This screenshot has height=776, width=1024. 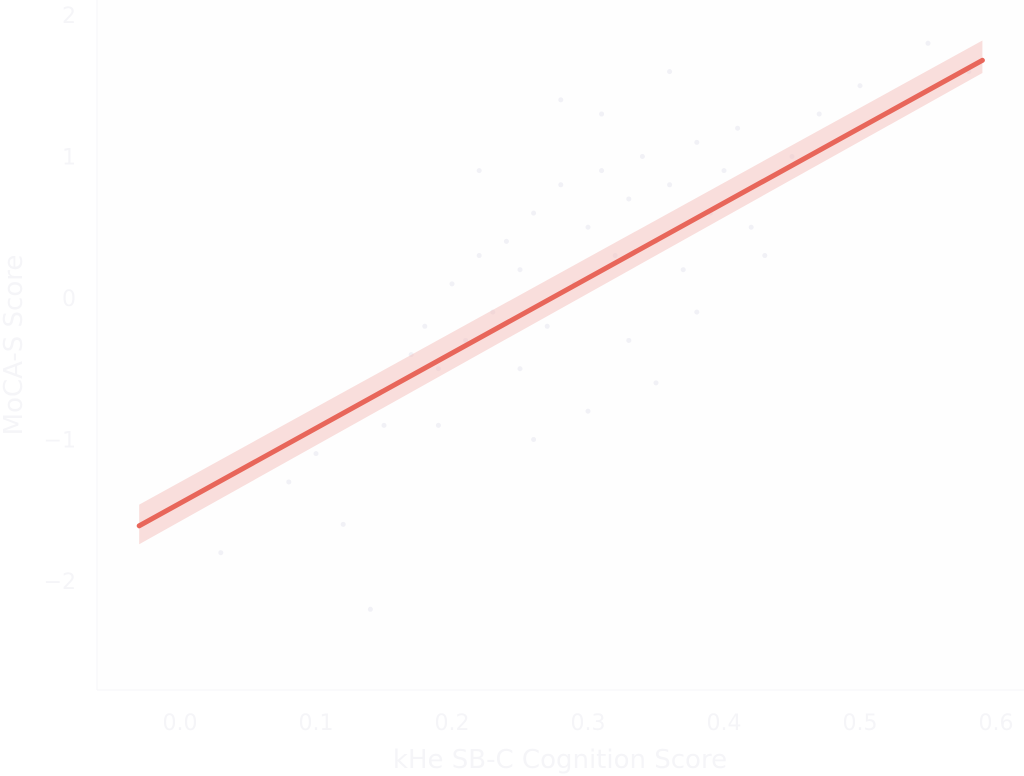 What do you see at coordinates (69, 158) in the screenshot?
I see `y-tick-label: 1` at bounding box center [69, 158].